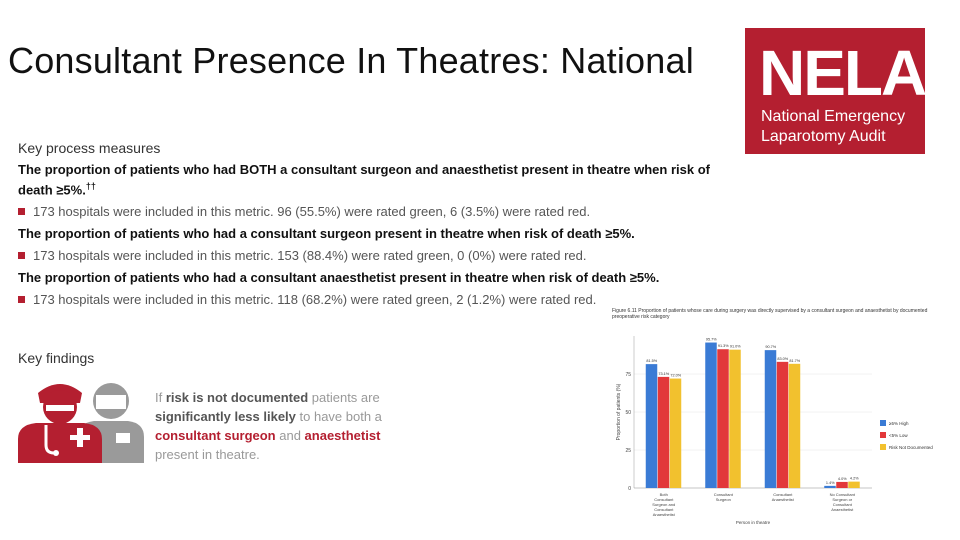 This screenshot has height=540, width=960. What do you see at coordinates (898, 435) in the screenshot?
I see `legend-label: <5% Low` at bounding box center [898, 435].